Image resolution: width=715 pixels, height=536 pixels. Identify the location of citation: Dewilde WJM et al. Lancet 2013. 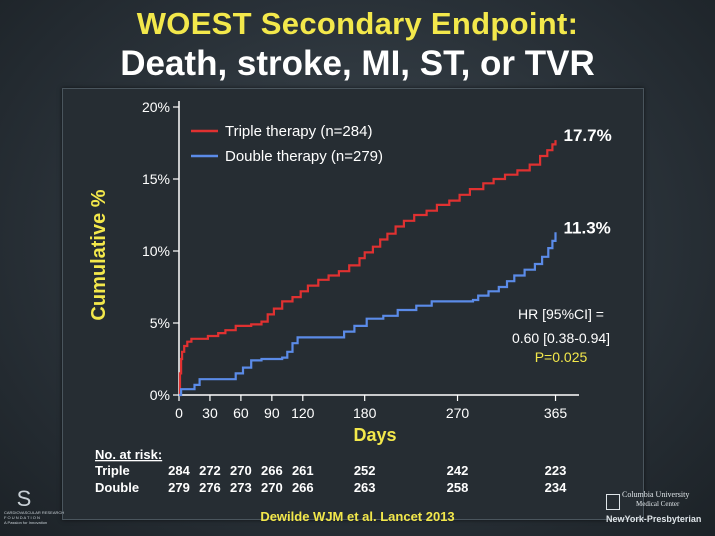
(357, 516).